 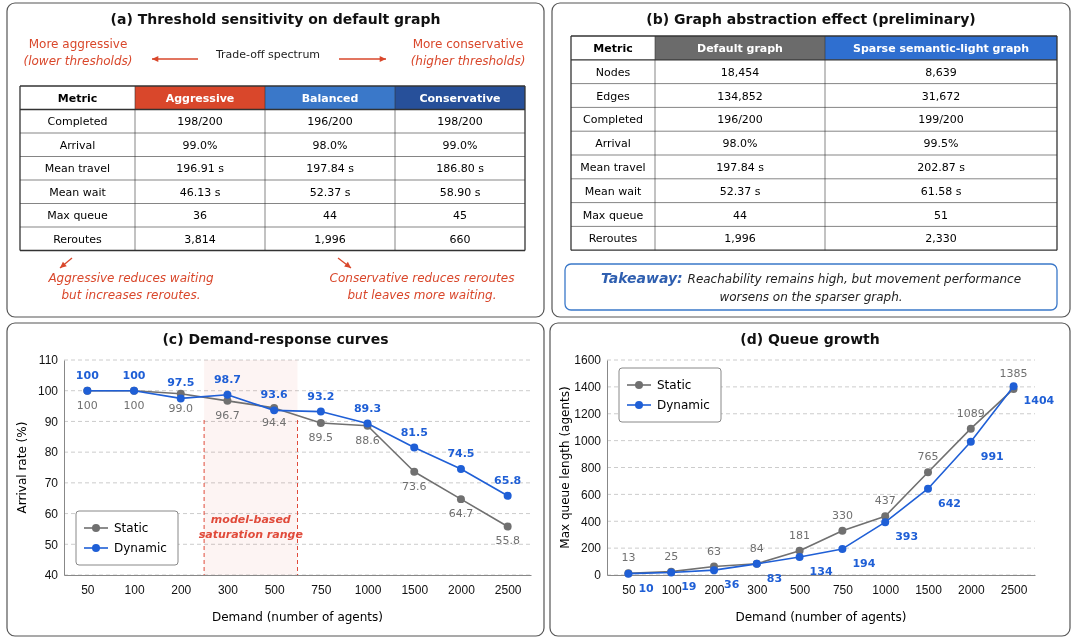 What do you see at coordinates (330, 98) in the screenshot?
I see `category-label: Balanced` at bounding box center [330, 98].